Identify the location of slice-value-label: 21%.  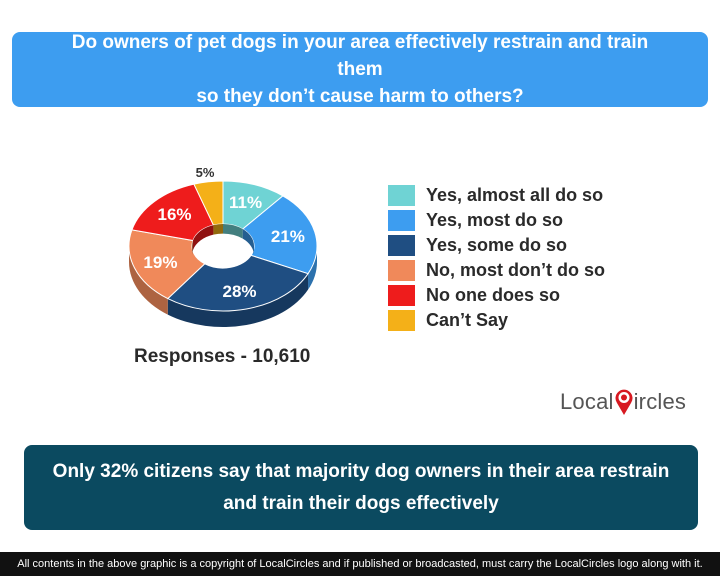
(288, 236).